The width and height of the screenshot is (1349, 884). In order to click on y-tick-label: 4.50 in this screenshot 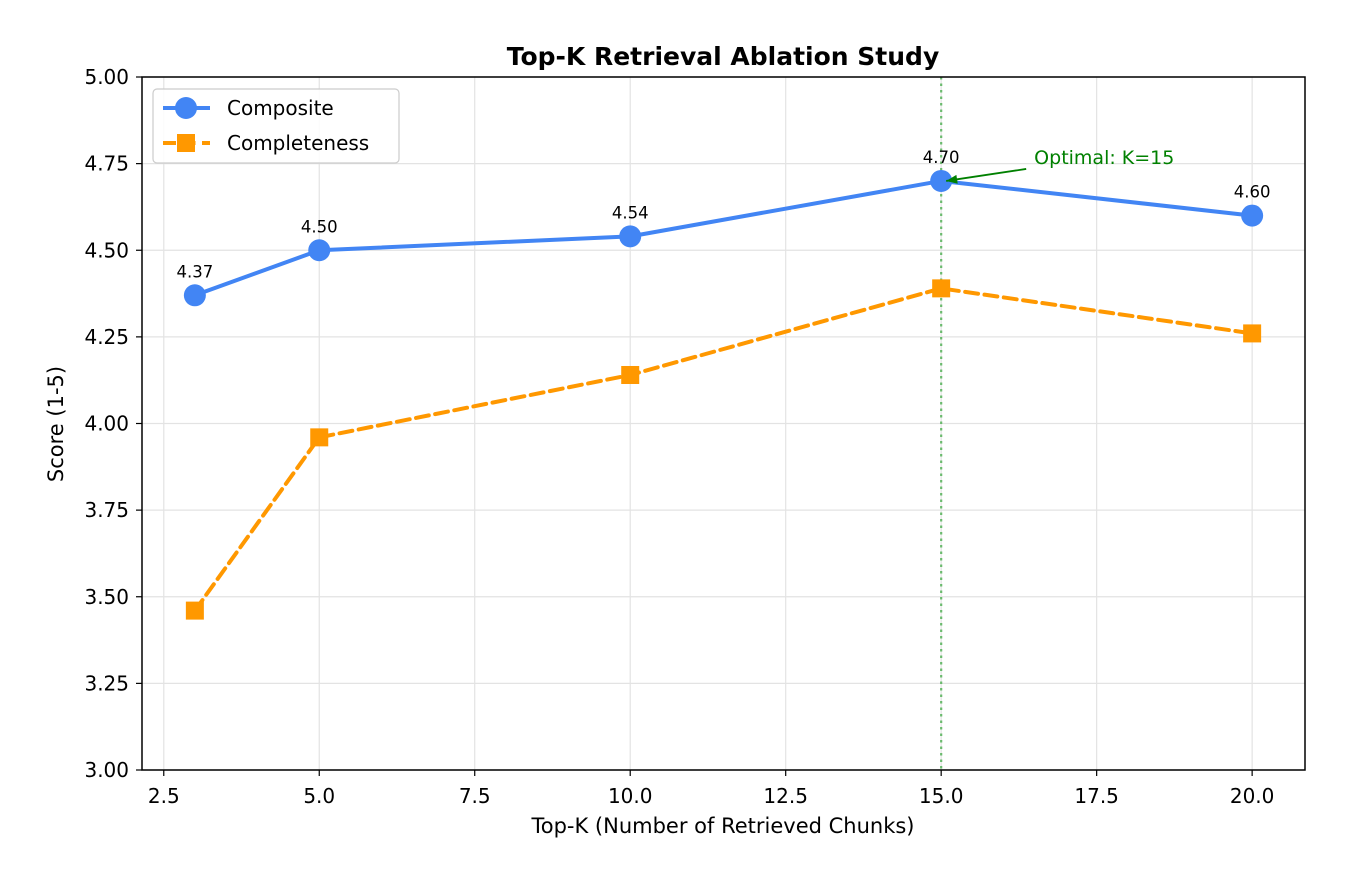, I will do `click(106, 250)`.